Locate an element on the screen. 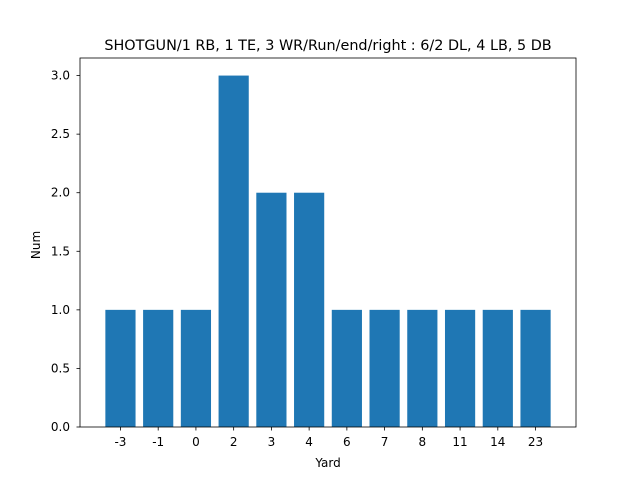 The image size is (640, 480). y-tick-label: 2.0 is located at coordinates (60, 193).